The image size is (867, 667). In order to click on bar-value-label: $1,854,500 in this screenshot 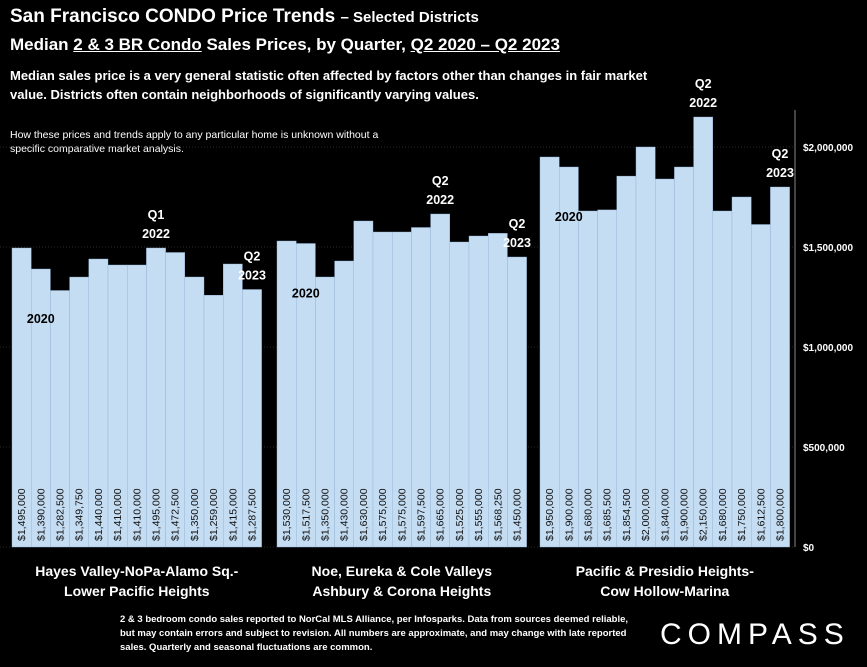, I will do `click(627, 514)`.